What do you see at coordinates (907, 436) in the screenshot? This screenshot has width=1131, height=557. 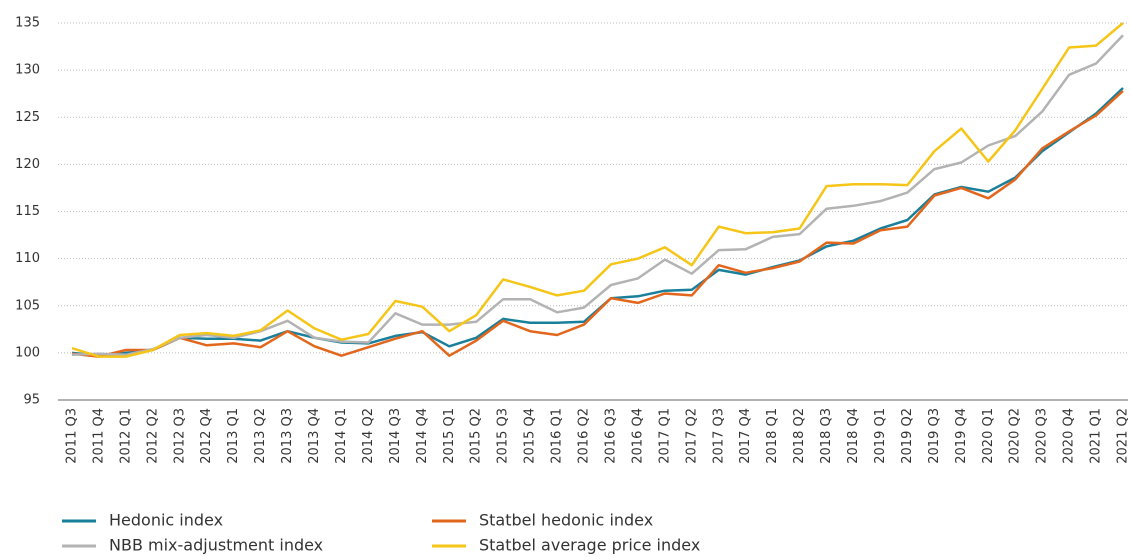 I see `x-tick-label: 2019 Q2` at bounding box center [907, 436].